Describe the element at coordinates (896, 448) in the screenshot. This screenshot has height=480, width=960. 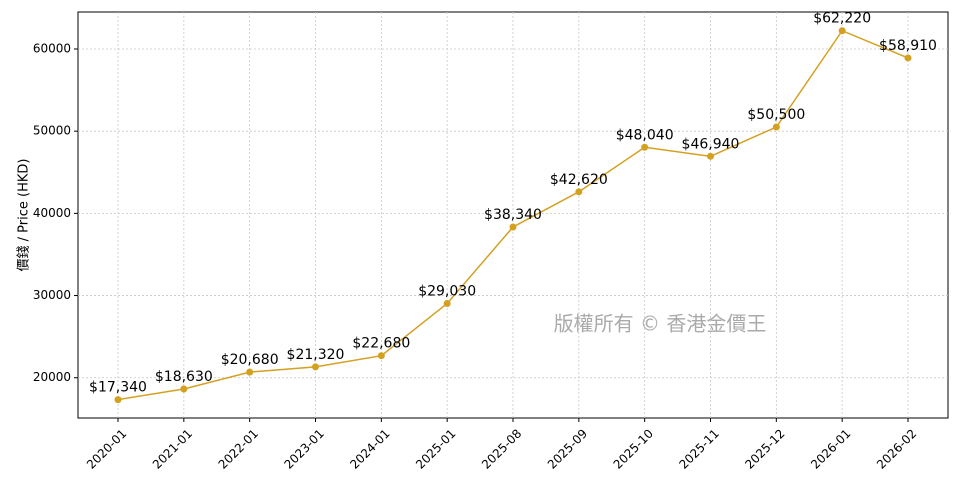
I see `x-tick-label: 2026-02` at that location.